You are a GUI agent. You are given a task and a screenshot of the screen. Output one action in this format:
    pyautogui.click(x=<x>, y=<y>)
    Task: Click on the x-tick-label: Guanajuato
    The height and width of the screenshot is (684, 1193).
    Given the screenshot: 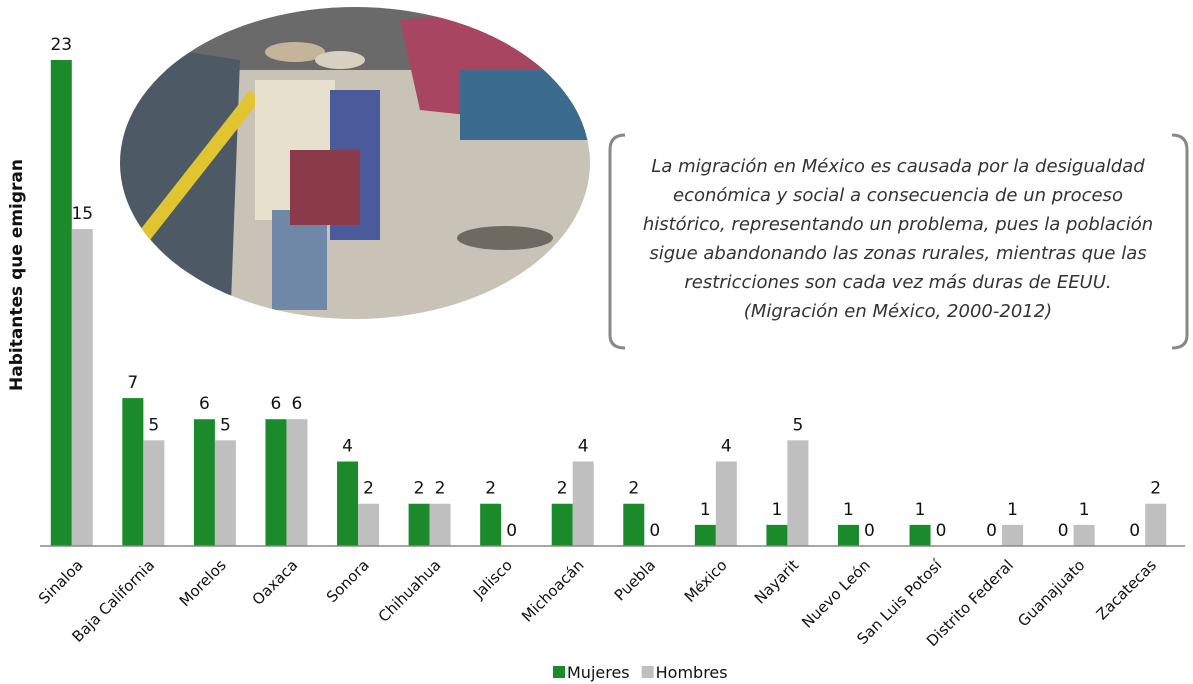 What is the action you would take?
    pyautogui.click(x=1051, y=593)
    